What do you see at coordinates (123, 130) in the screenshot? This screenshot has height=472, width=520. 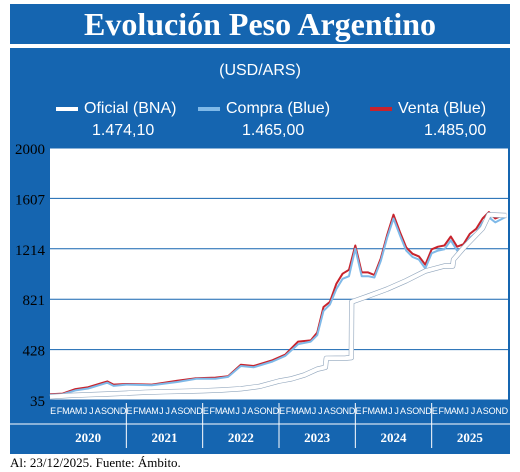 I see `legend-value-oficial: 1.474,10` at bounding box center [123, 130].